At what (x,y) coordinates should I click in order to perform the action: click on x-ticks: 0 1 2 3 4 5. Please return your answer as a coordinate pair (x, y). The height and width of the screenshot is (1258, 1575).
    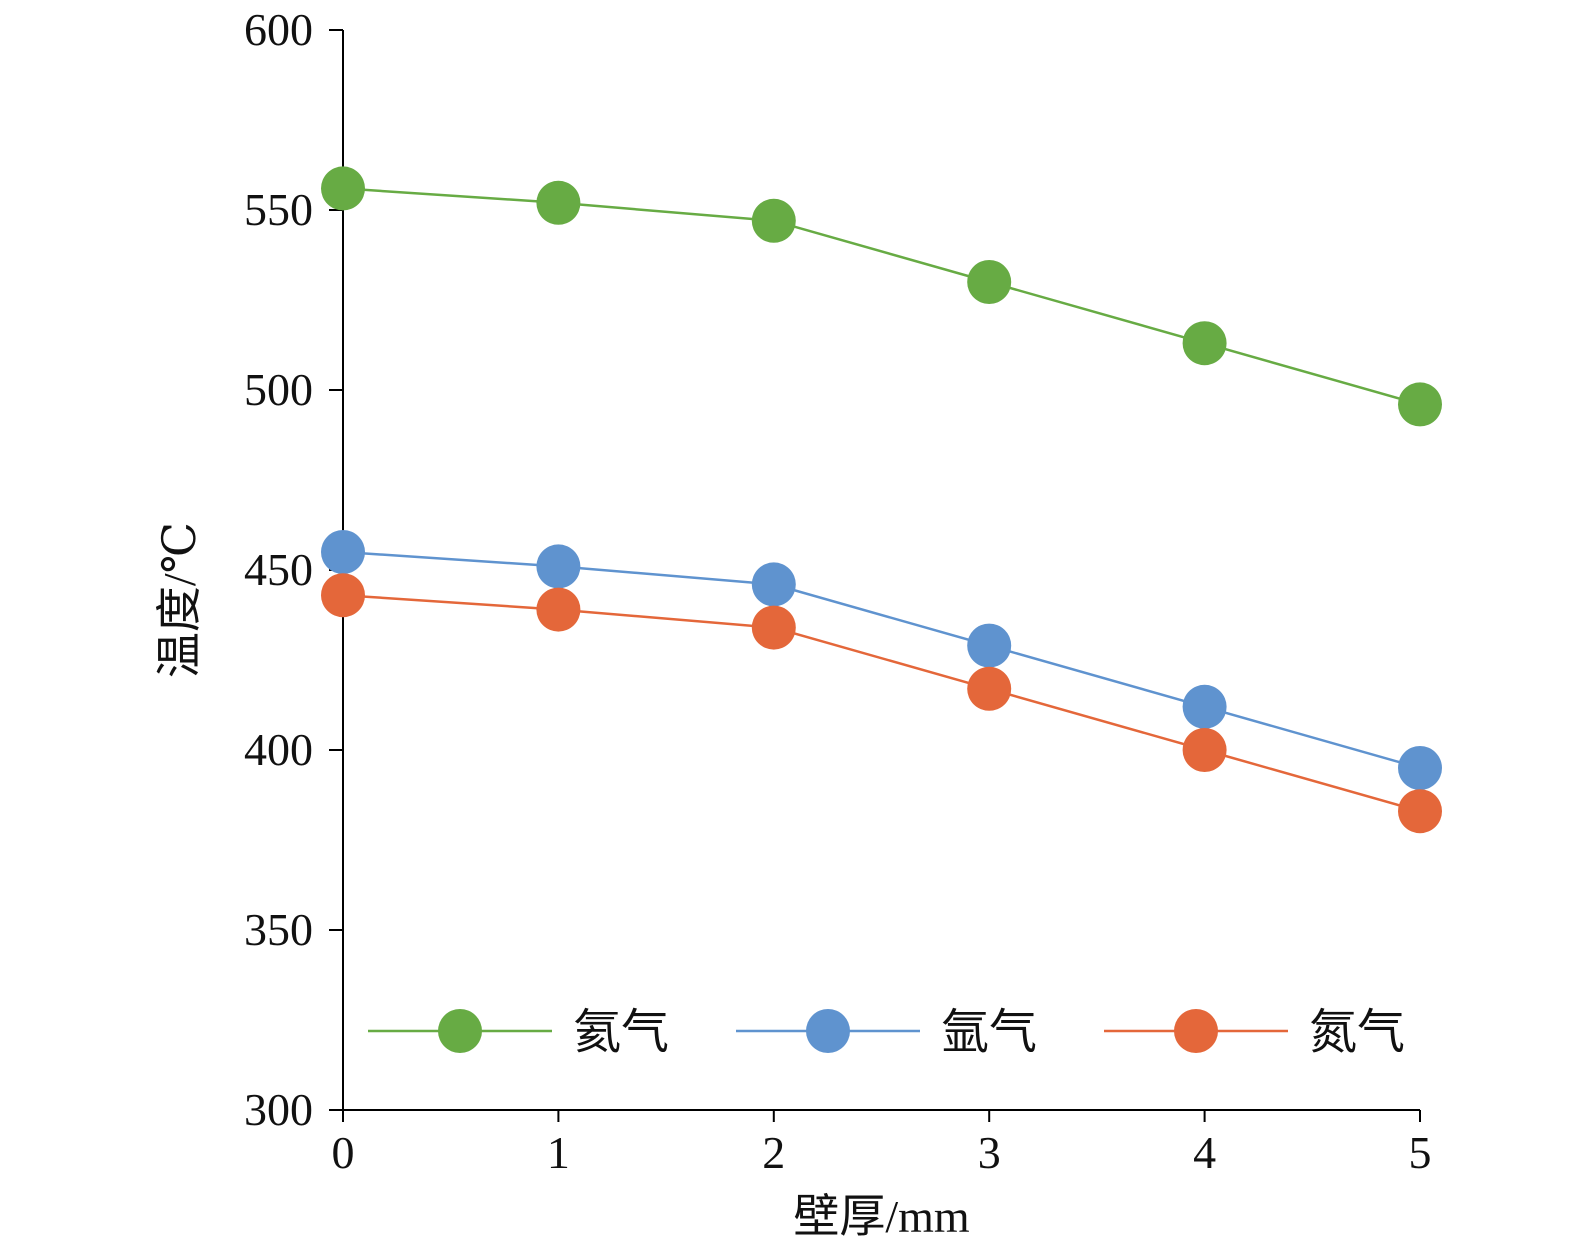
    Looking at the image, I should click on (882, 1144).